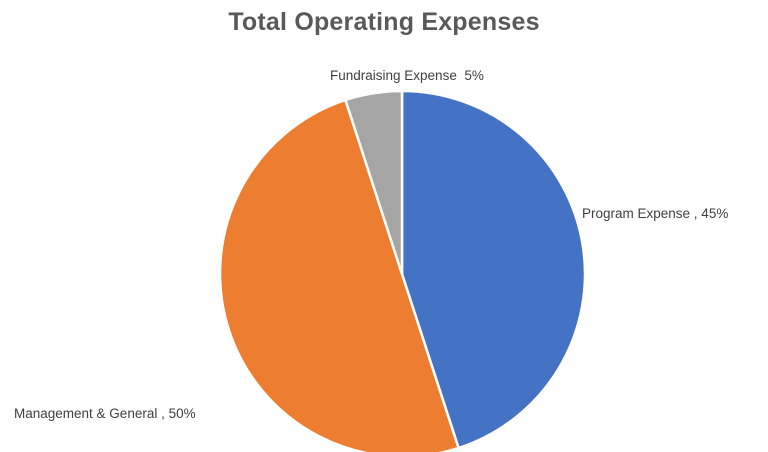 The height and width of the screenshot is (452, 768). Describe the element at coordinates (384, 22) in the screenshot. I see `chart-title: Total Operating Expenses` at that location.